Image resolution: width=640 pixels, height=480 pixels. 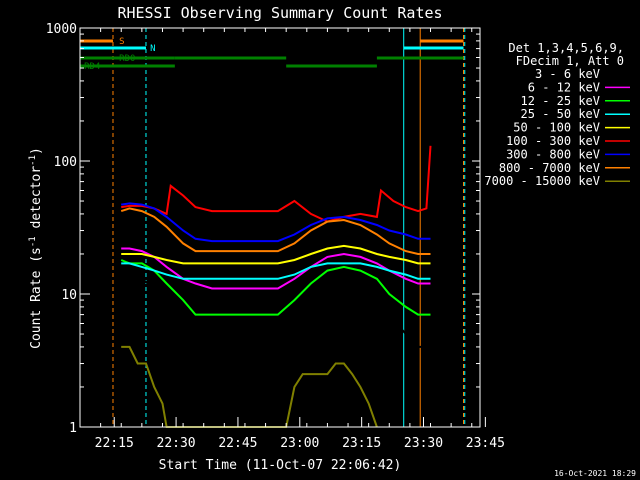 I want to click on y-axis-label: Count Rate (s-1 detector-1), so click(x=36, y=248).